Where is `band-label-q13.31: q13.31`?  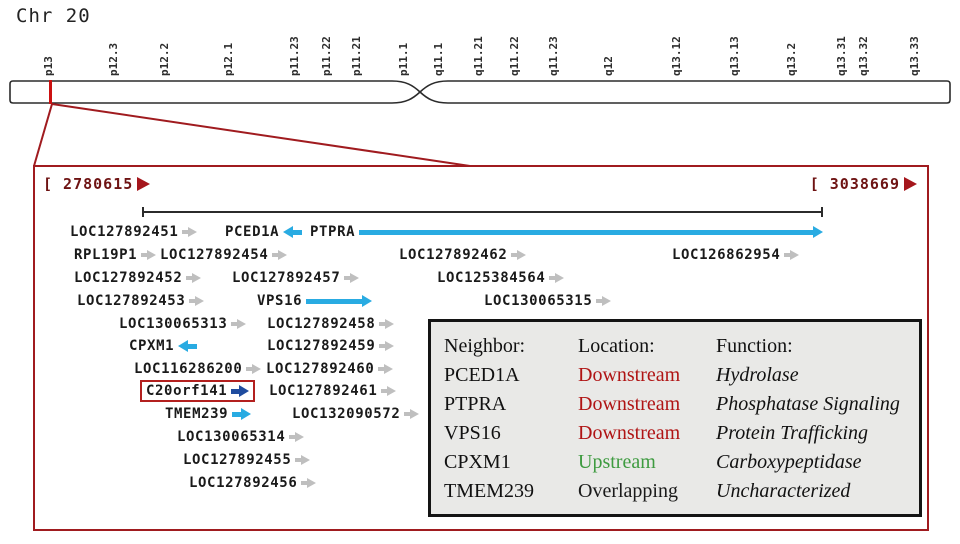 band-label-q13.31: q13.31 is located at coordinates (841, 56).